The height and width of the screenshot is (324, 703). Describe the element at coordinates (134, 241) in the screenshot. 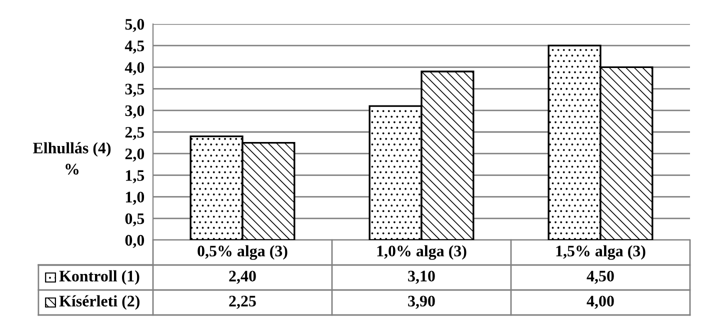

I see `y-tick-label: 0,0` at that location.